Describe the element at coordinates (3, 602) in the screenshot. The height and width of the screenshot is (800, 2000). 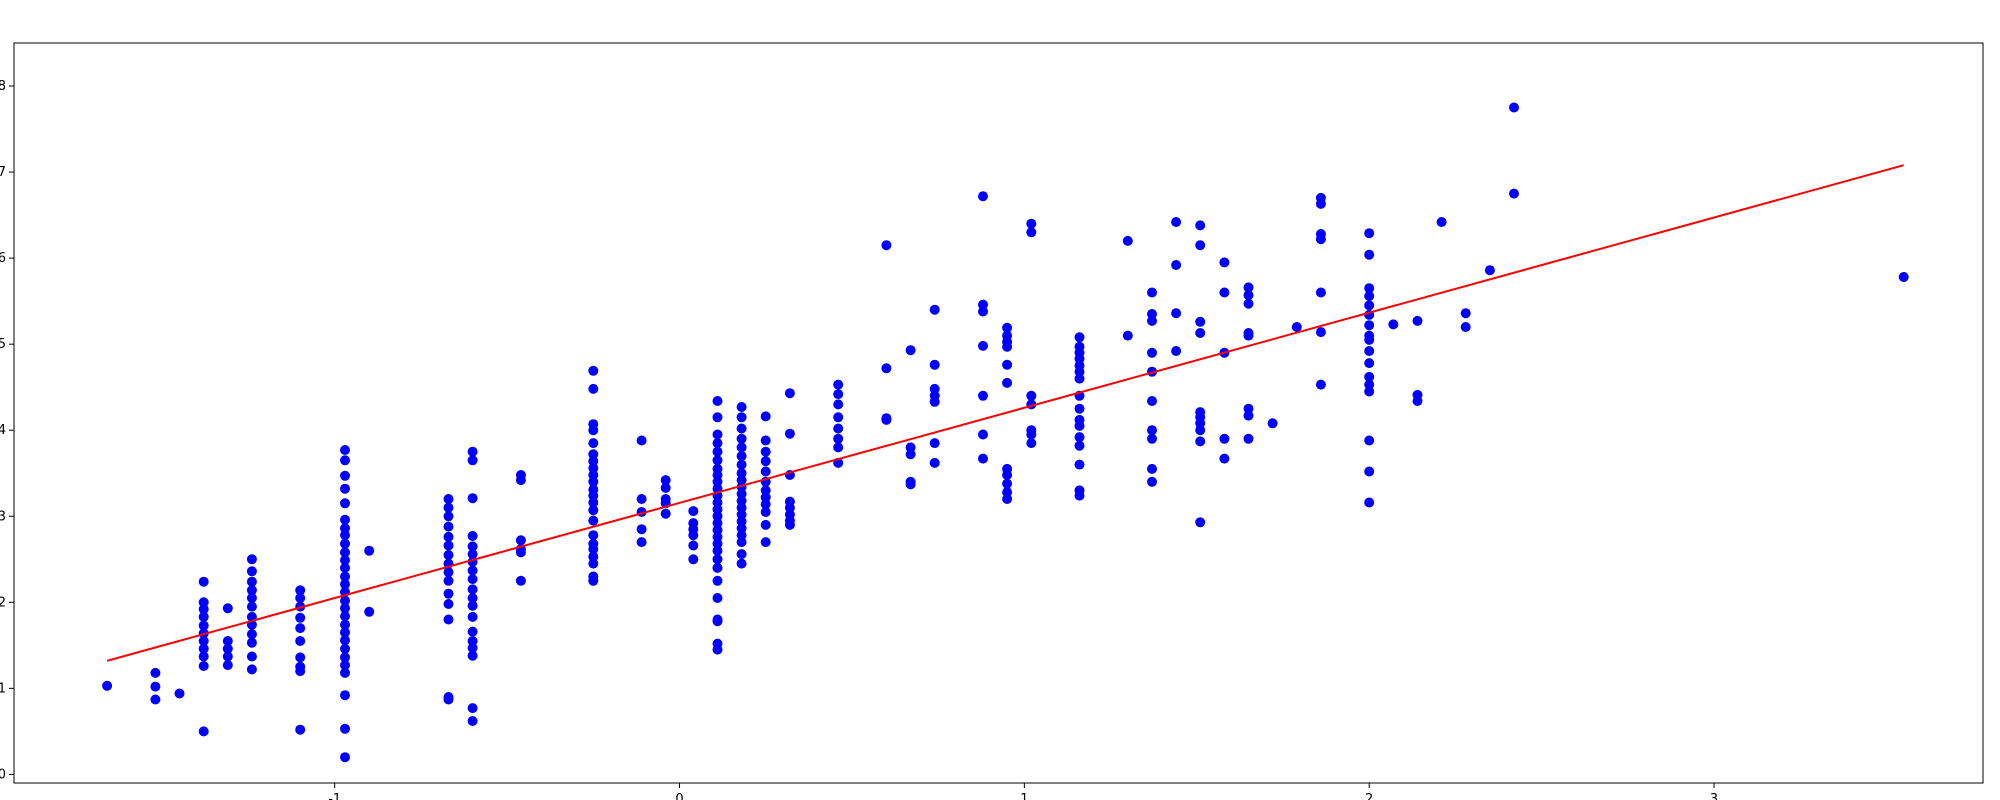
I see `y-tick-label: 2` at that location.